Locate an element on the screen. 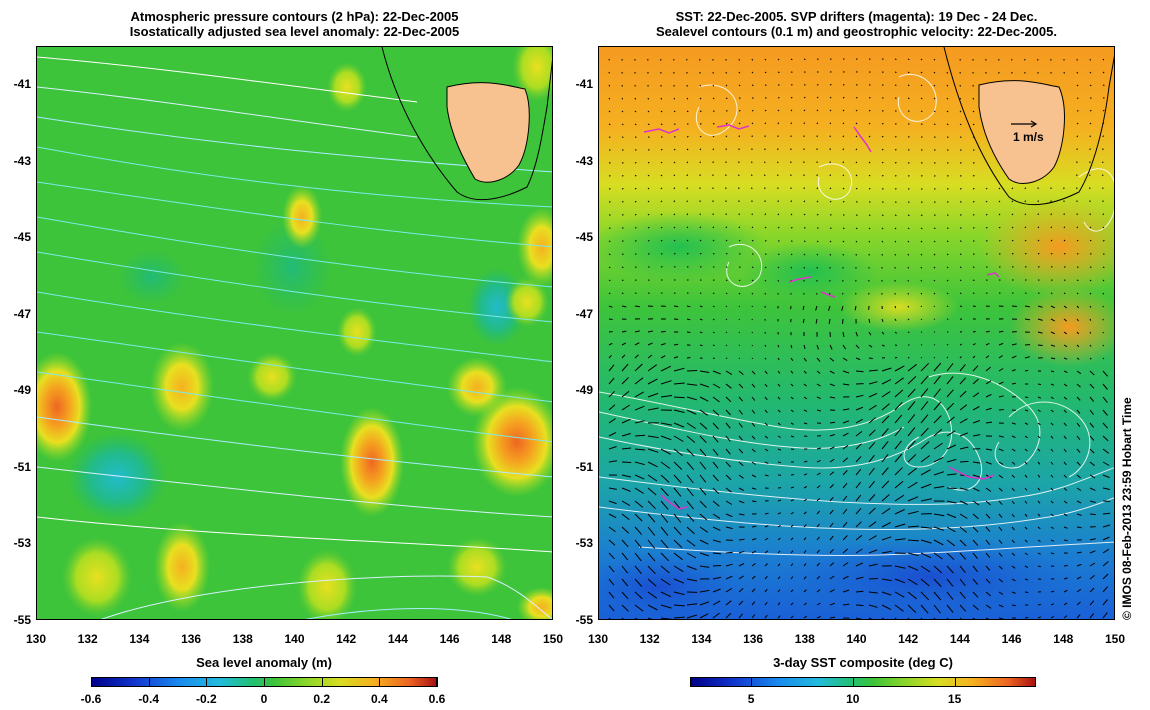  lat-tick-label: -53 is located at coordinates (22, 543).